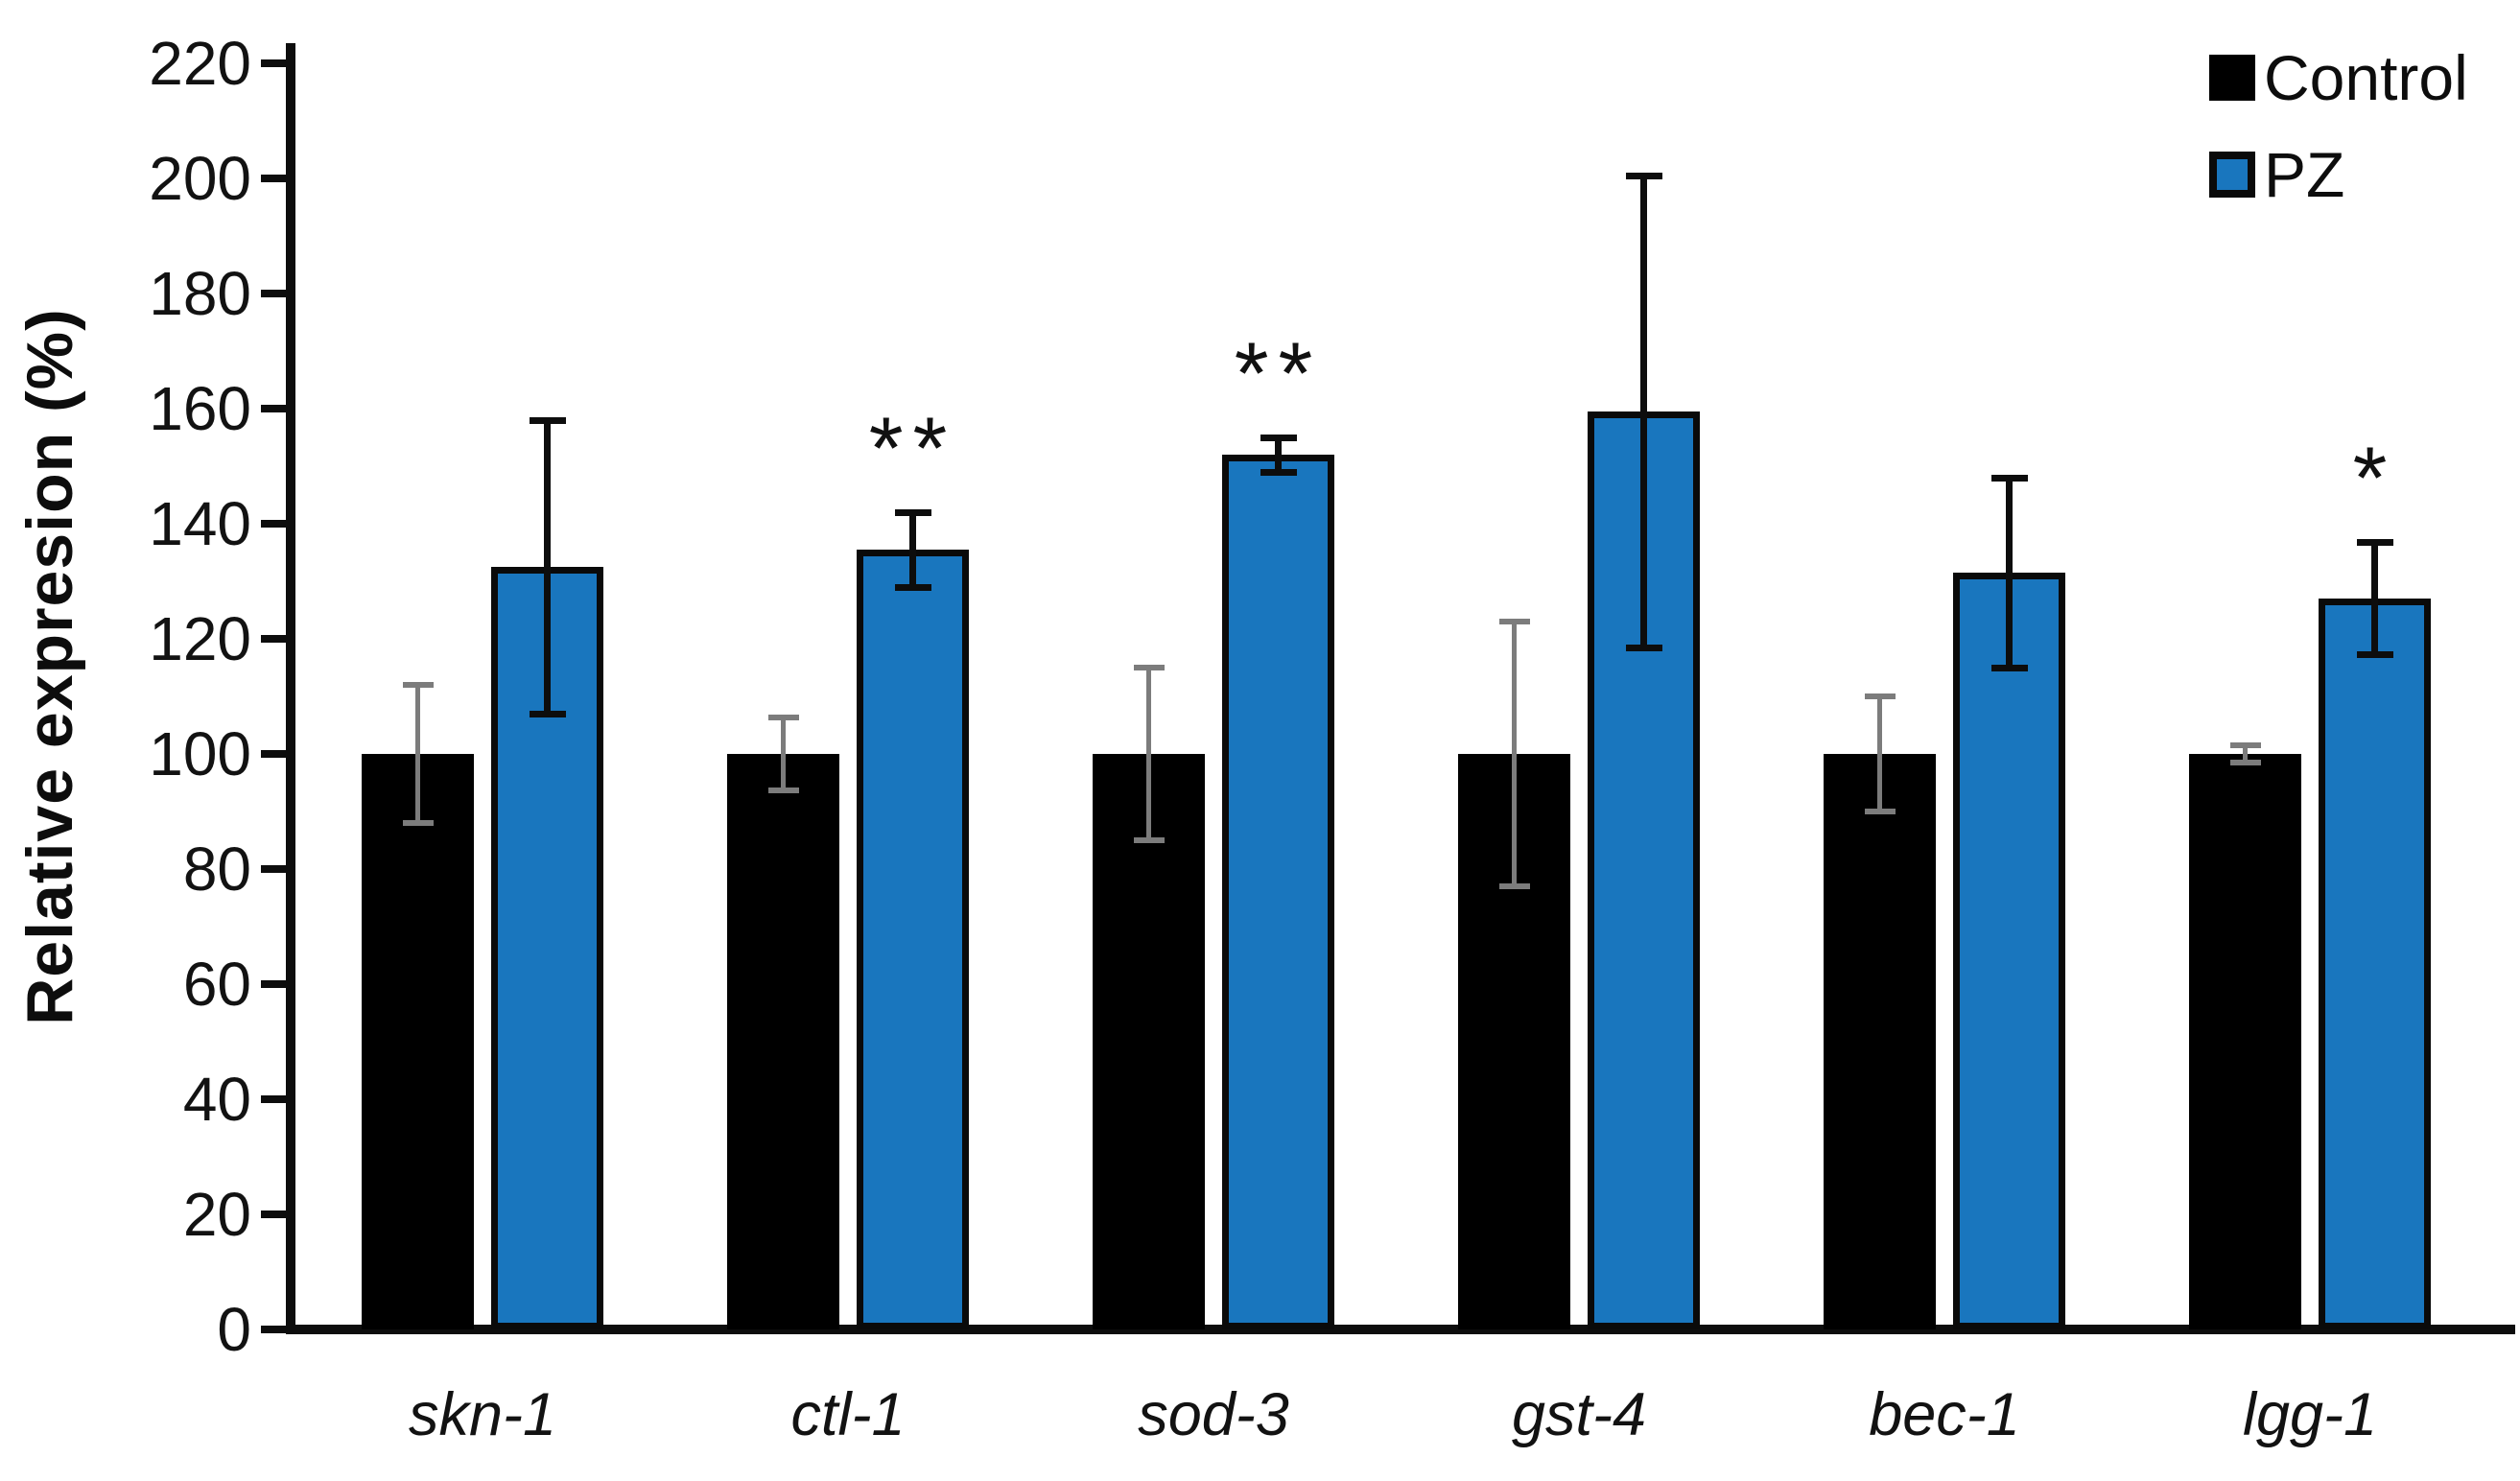  What do you see at coordinates (2232, 78) in the screenshot?
I see `legend-swatch-control` at bounding box center [2232, 78].